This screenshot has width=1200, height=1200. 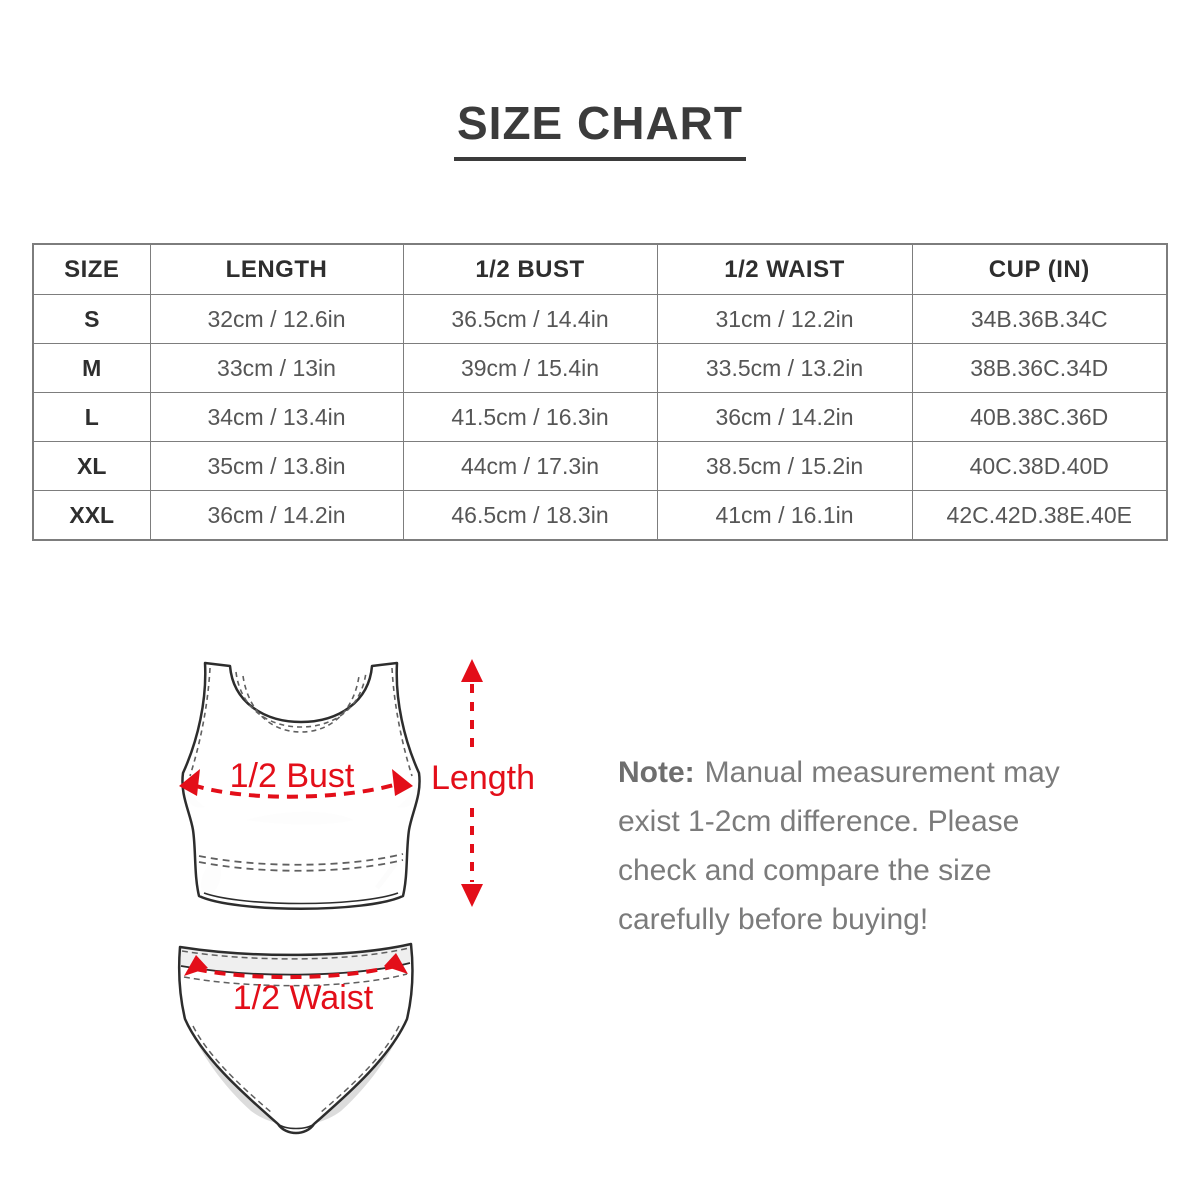 What do you see at coordinates (276, 466) in the screenshot?
I see `value-cell: 35cm / 13.8in` at bounding box center [276, 466].